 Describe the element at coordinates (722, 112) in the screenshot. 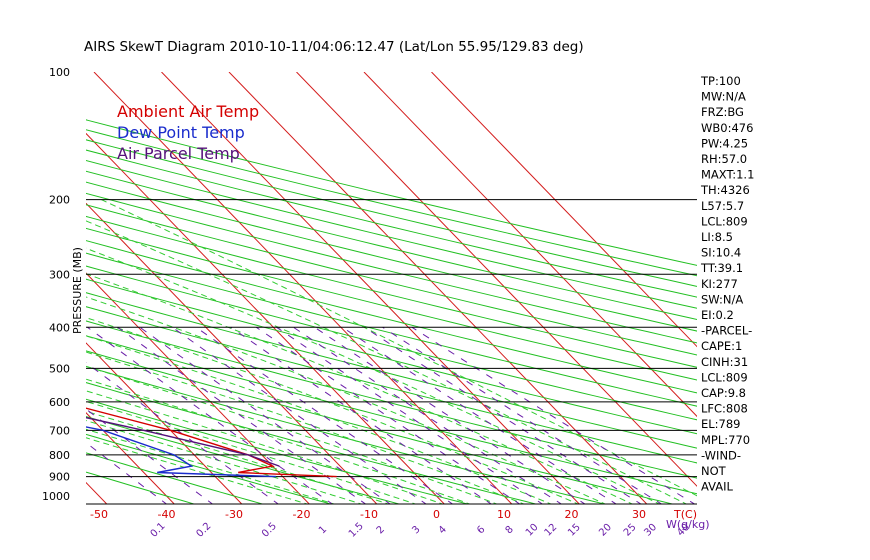

I see `index-entry: FRZ:BG` at that location.